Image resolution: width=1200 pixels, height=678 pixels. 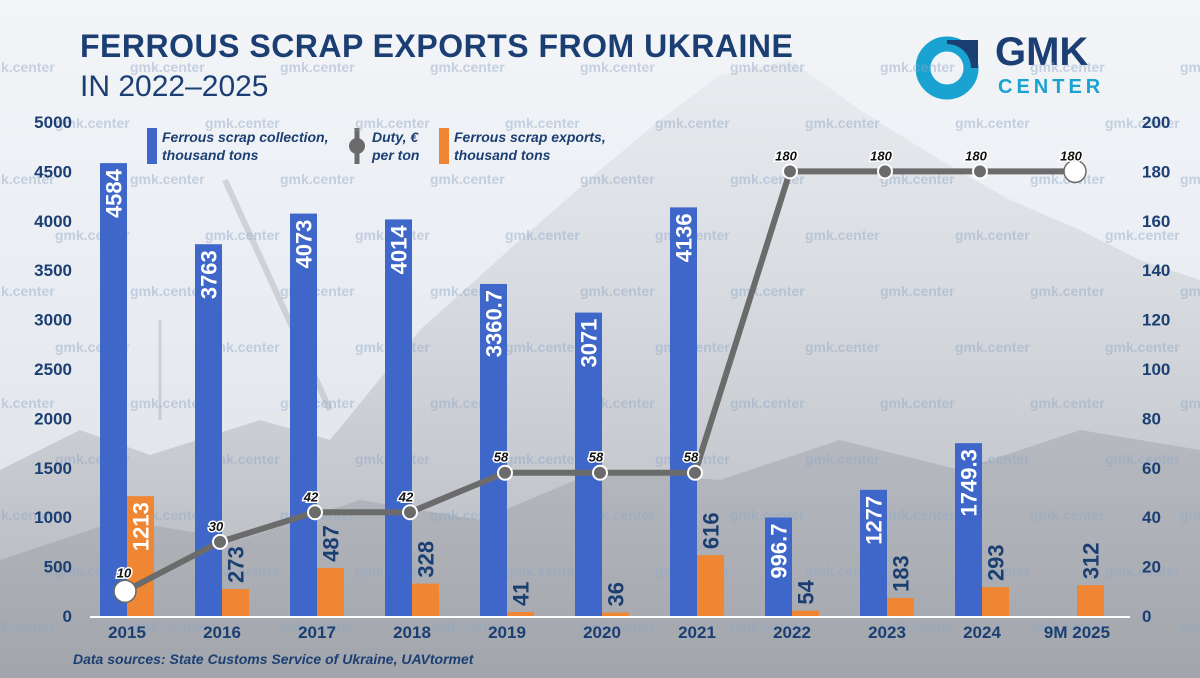 What do you see at coordinates (494, 323) in the screenshot?
I see `collection-data-label: 3360.7` at bounding box center [494, 323].